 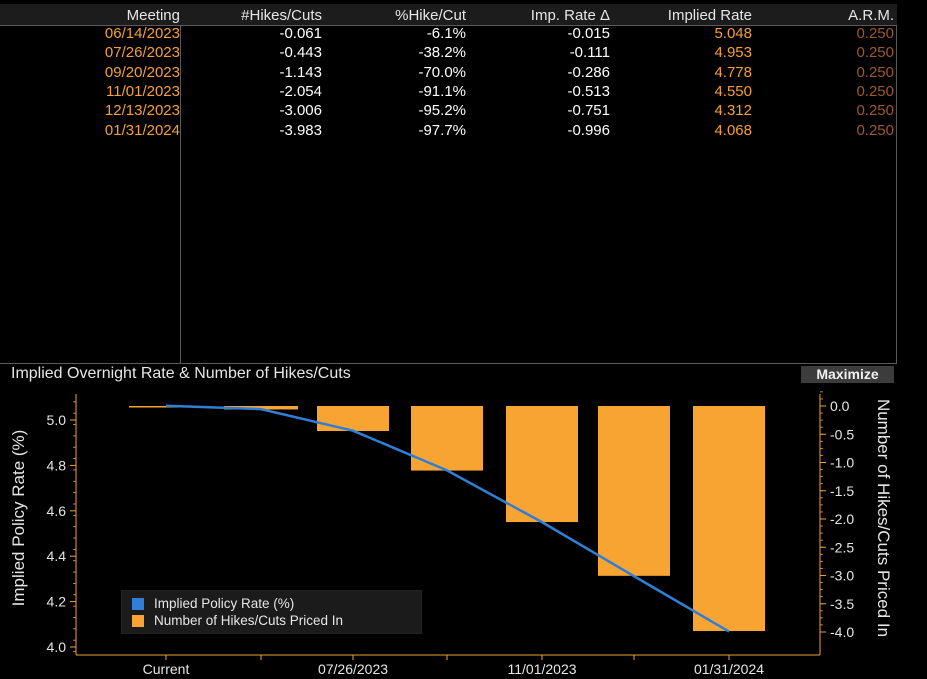 What do you see at coordinates (729, 669) in the screenshot?
I see `x-tick-label: 01/31/2024` at bounding box center [729, 669].